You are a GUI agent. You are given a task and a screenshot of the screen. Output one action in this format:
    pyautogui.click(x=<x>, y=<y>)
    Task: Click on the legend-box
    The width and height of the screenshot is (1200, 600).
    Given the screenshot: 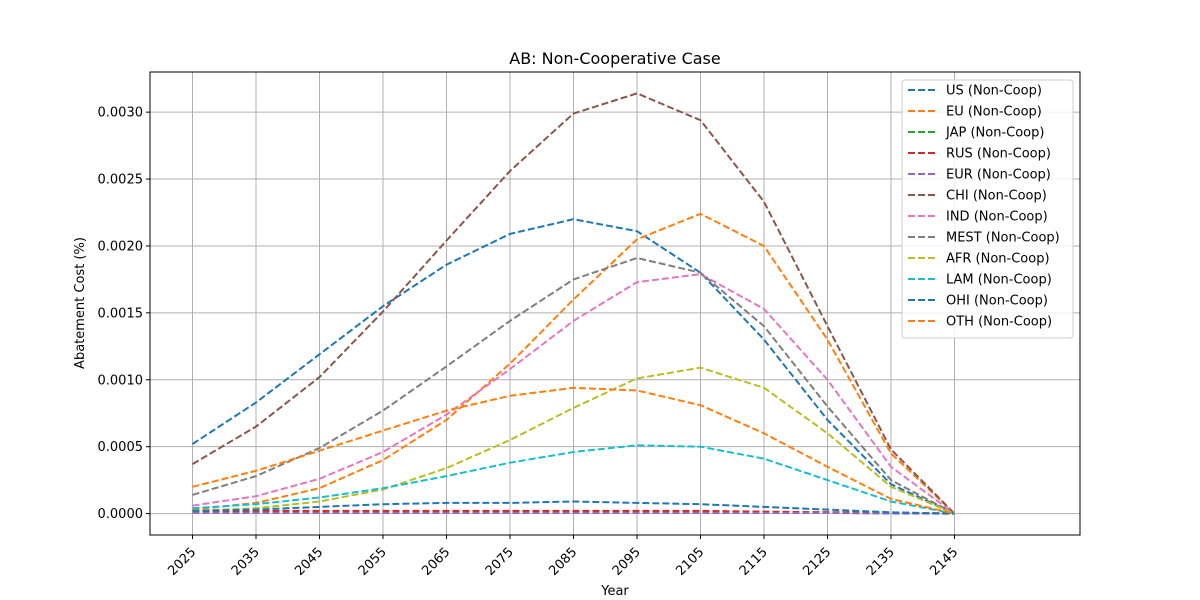 What is the action you would take?
    pyautogui.click(x=987, y=209)
    